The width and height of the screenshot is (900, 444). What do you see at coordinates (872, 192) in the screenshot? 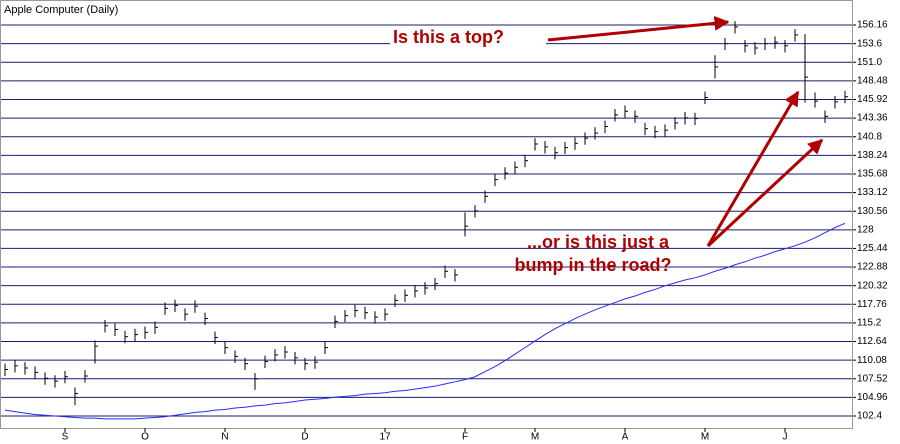
I see `y-tick-label: 133.12` at bounding box center [872, 192].